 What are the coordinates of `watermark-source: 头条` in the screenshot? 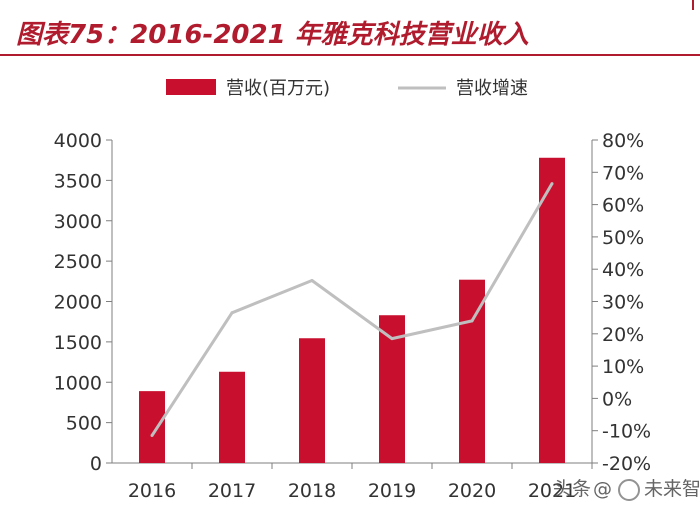 It's located at (572, 489).